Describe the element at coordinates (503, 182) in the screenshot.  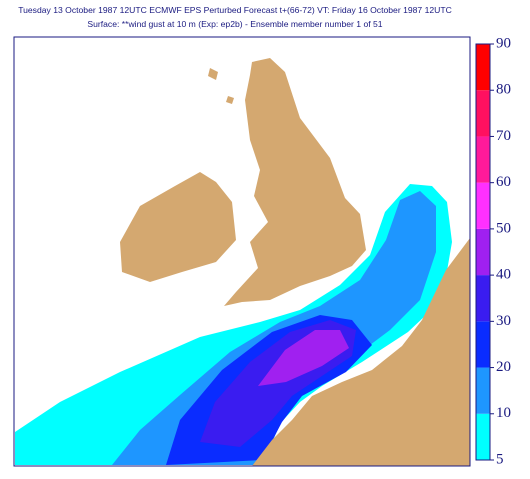
I see `colorbar-label: 60` at that location.